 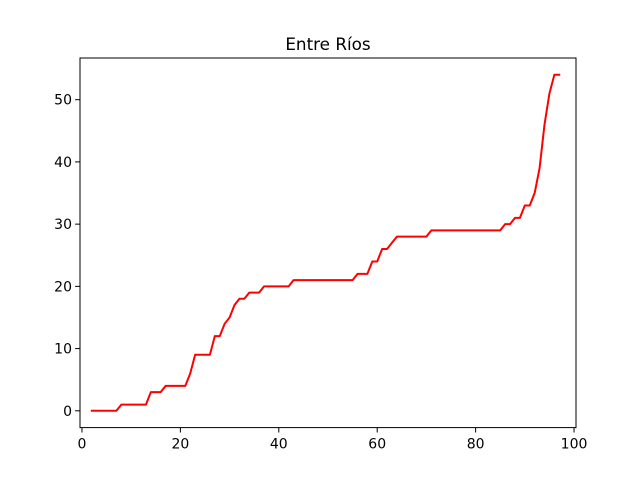 I want to click on y-tick-label: 30, so click(x=63, y=225).